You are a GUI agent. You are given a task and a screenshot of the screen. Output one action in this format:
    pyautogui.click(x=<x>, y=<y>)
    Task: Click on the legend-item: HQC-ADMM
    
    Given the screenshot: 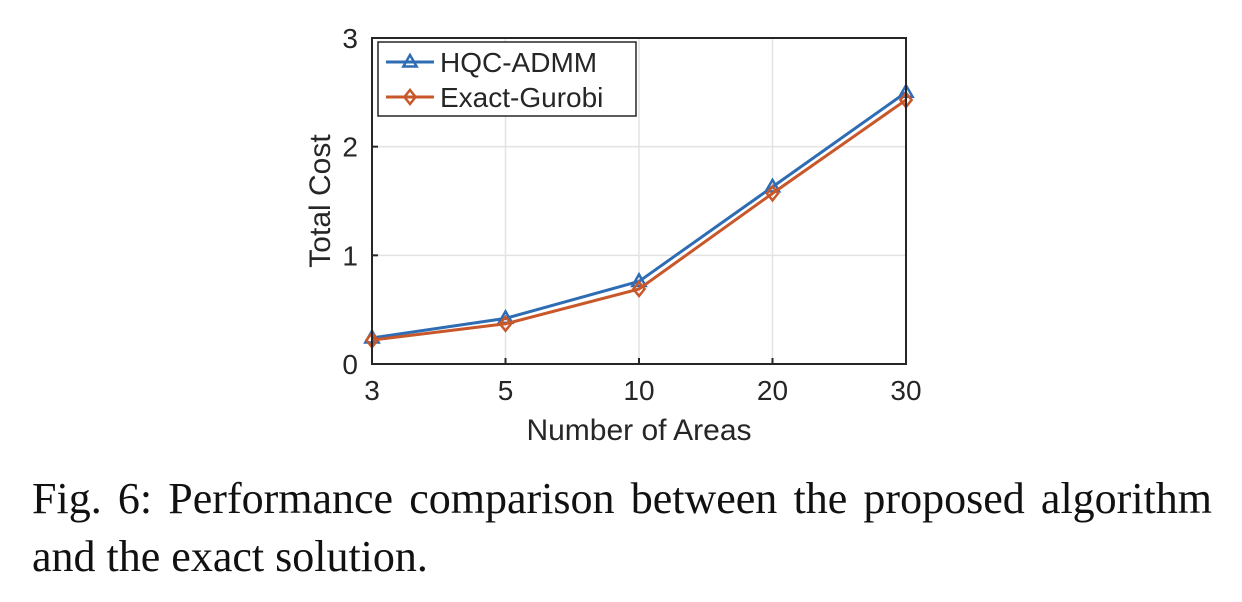 What is the action you would take?
    pyautogui.click(x=491, y=62)
    